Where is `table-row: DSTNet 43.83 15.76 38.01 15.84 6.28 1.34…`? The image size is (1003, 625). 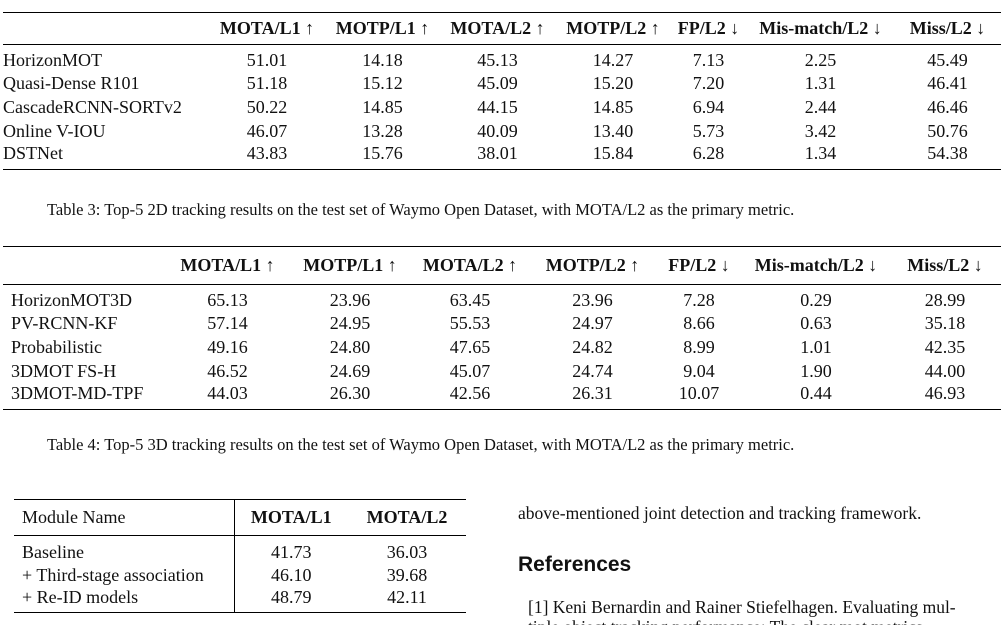
table-row: DSTNet 43.83 15.76 38.01 15.84 6.28 1.34… is located at coordinates (502, 156).